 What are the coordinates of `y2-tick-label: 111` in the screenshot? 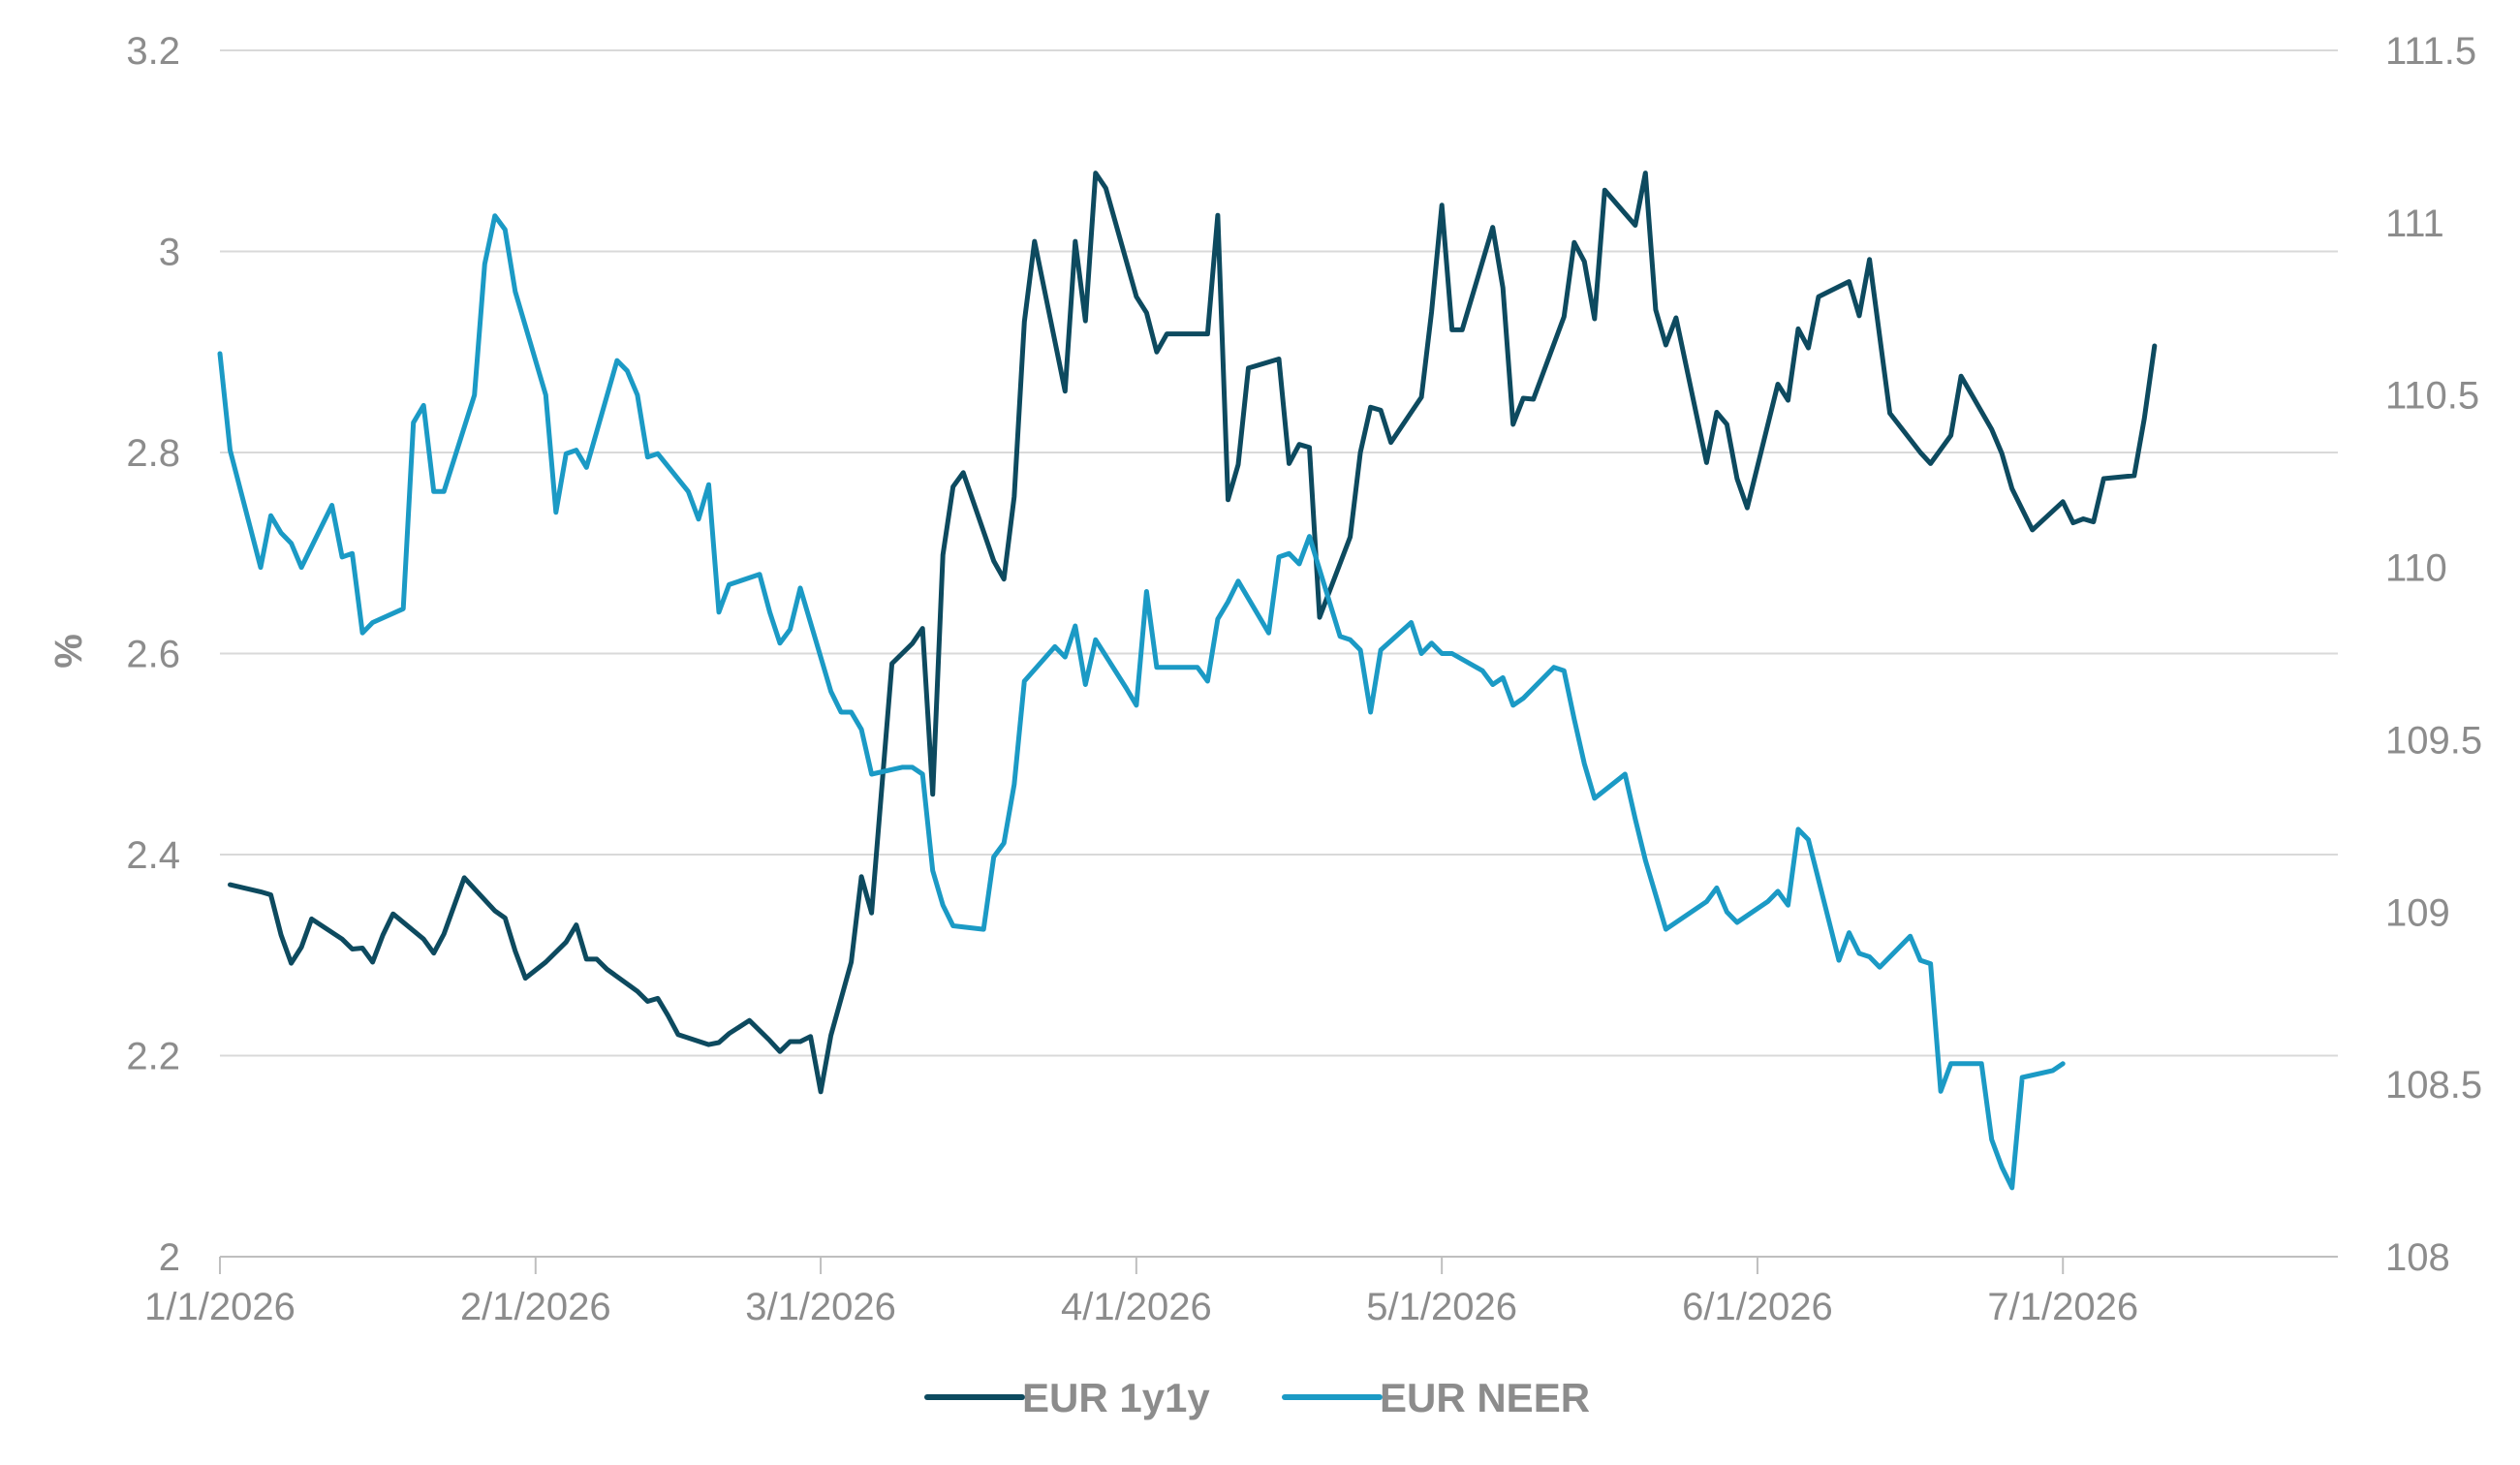 It's located at (2414, 224).